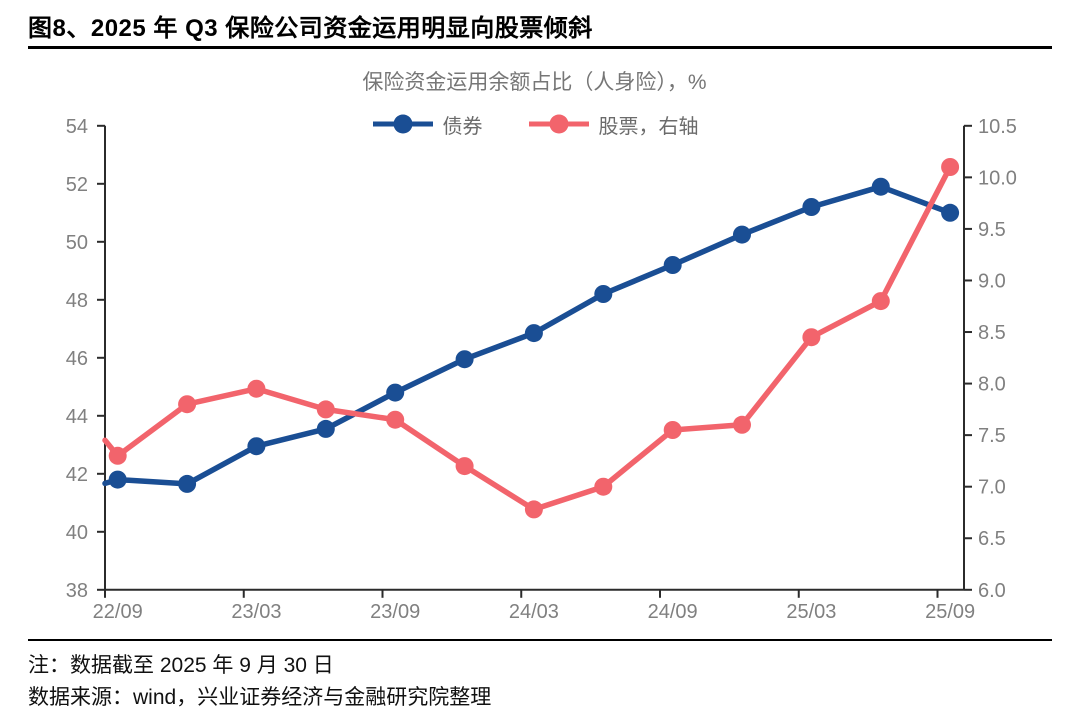 This screenshot has height=719, width=1080. What do you see at coordinates (77, 301) in the screenshot?
I see `left-axis-label: 48` at bounding box center [77, 301].